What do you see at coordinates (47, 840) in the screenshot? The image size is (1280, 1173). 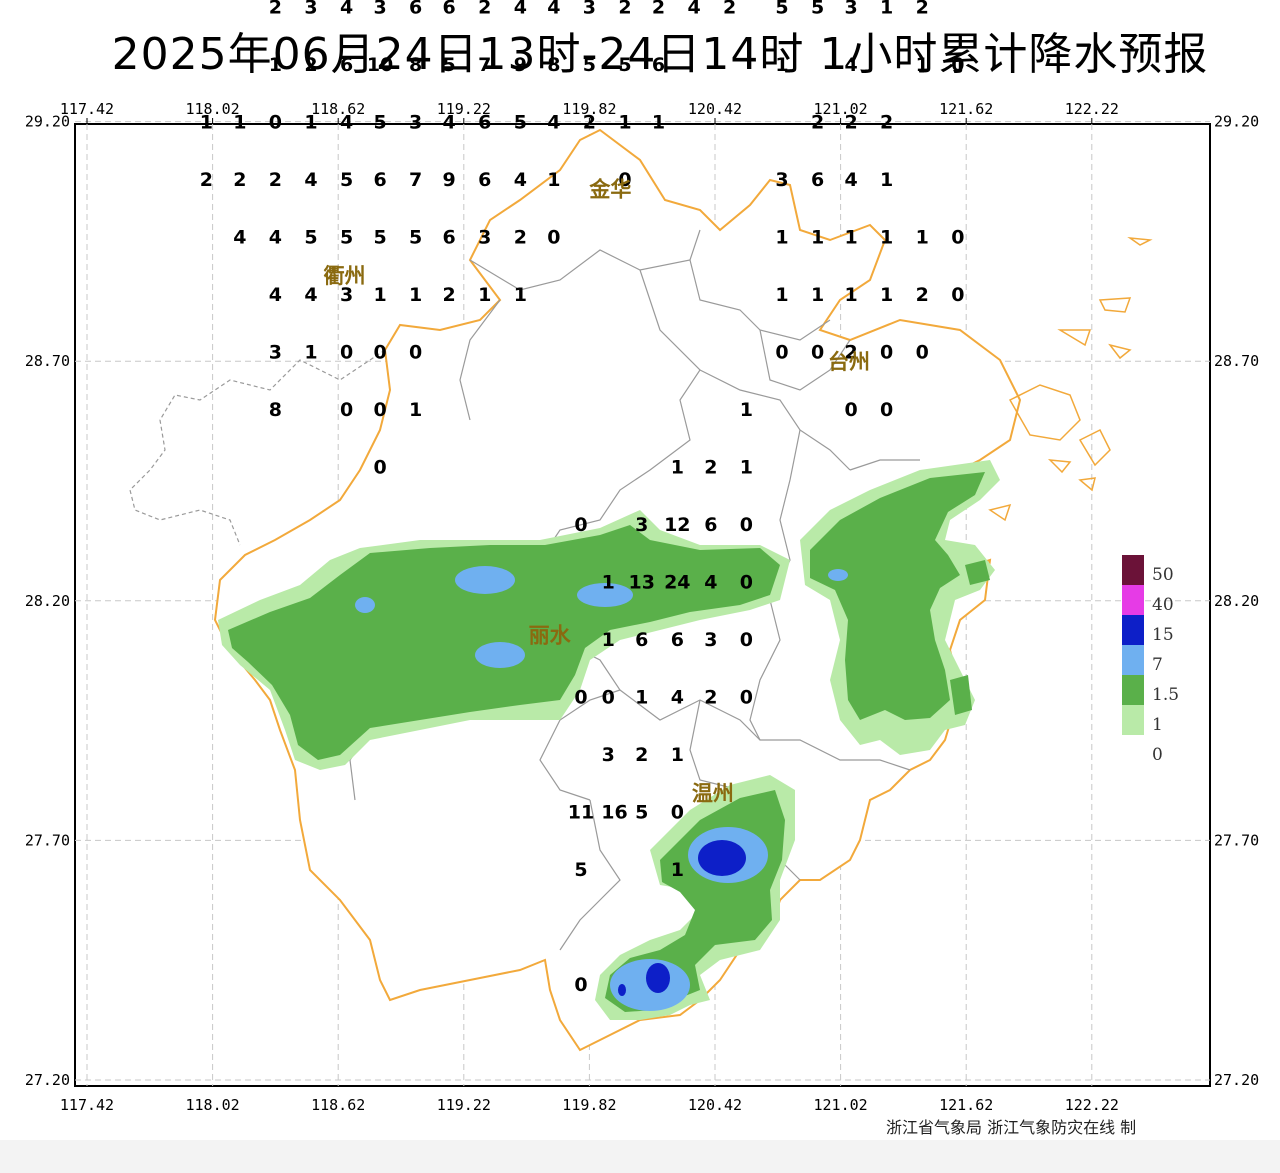 I see `lat-tick-left-6: 27.70` at bounding box center [47, 840].